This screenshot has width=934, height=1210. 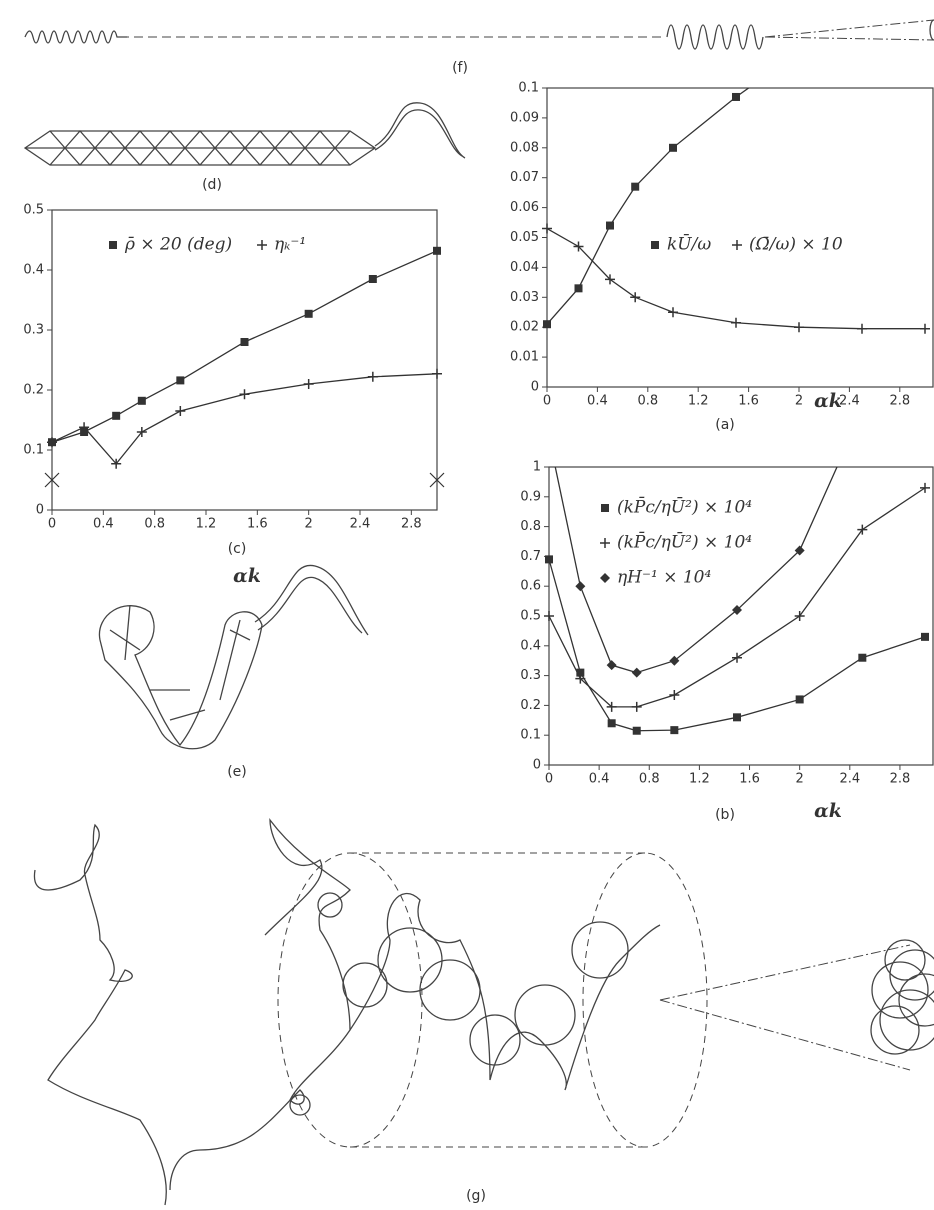 What do you see at coordinates (233, 657) in the screenshot?
I see `drawing-e` at bounding box center [233, 657].